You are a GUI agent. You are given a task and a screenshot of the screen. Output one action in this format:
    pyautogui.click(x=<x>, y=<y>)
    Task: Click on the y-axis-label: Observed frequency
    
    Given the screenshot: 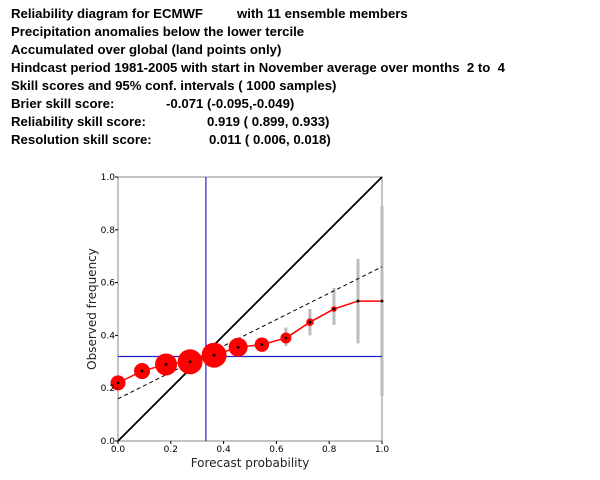 What is the action you would take?
    pyautogui.click(x=92, y=309)
    